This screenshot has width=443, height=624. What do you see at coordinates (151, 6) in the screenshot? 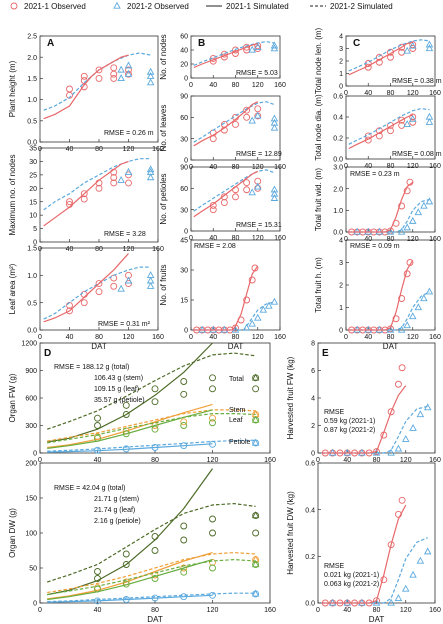
I see `legend-item: 2021-2 Observed` at bounding box center [151, 6].